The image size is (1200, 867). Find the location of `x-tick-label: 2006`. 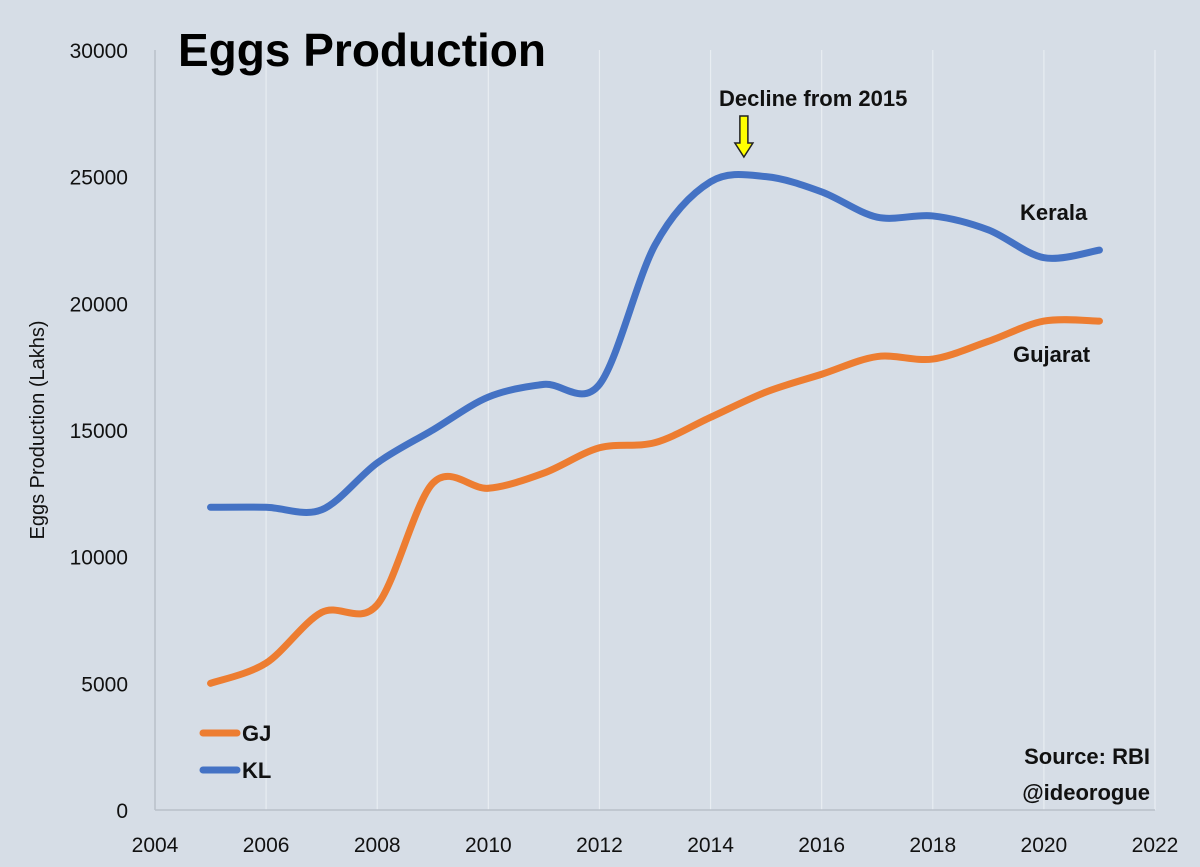

x-tick-label: 2006 is located at coordinates (266, 845).